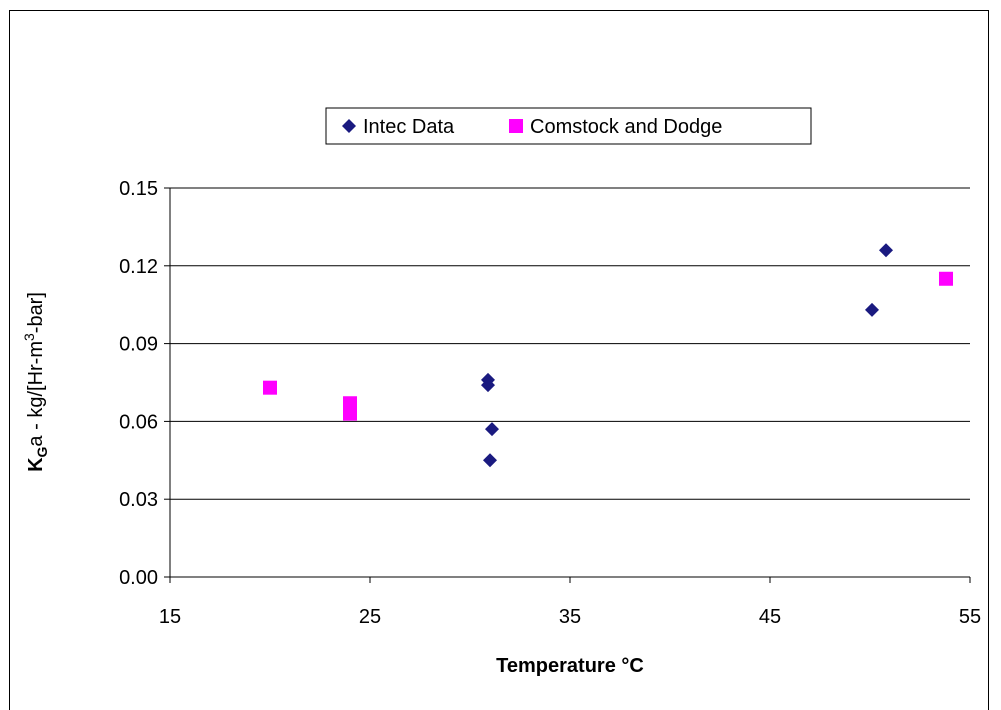 The width and height of the screenshot is (1001, 710). I want to click on legend-marker-comstock, so click(516, 126).